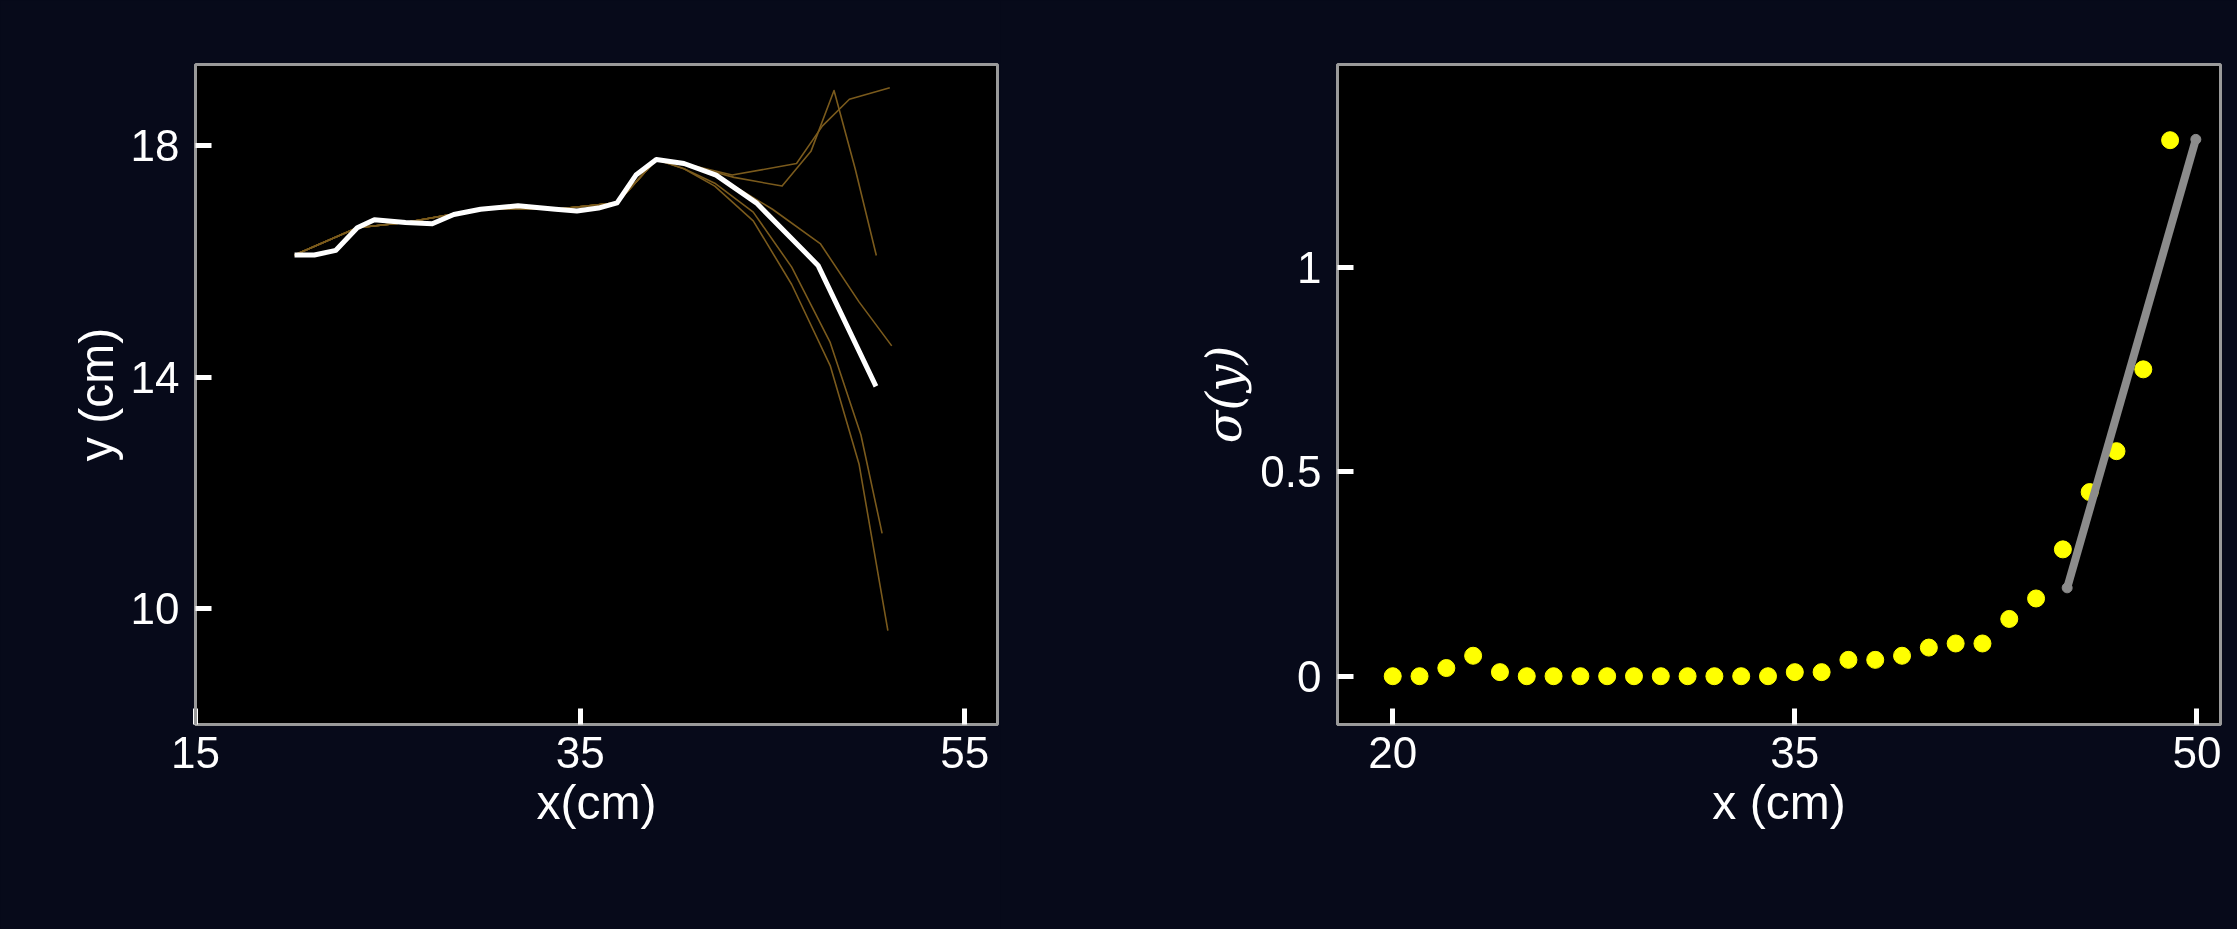 This screenshot has height=929, width=2237. Describe the element at coordinates (96, 394) in the screenshot. I see `y-axis-title: y (cm)` at that location.